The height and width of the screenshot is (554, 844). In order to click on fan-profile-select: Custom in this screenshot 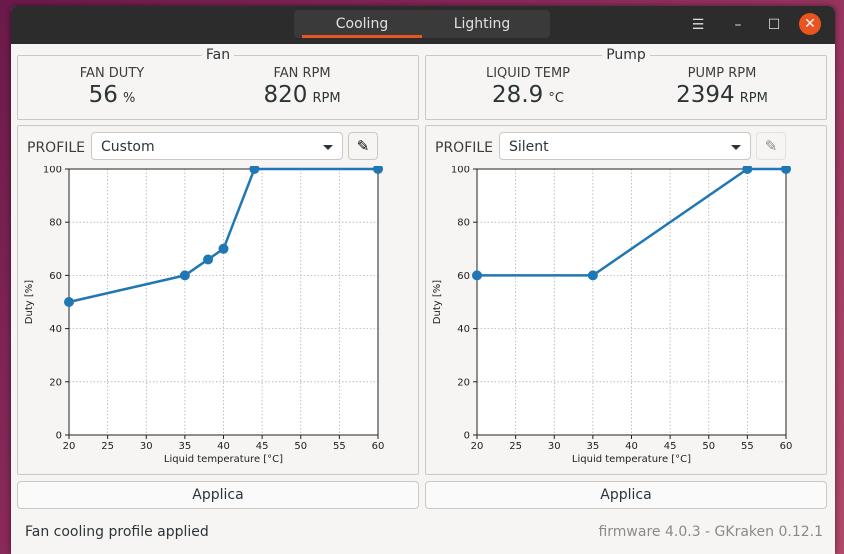, I will do `click(217, 146)`.